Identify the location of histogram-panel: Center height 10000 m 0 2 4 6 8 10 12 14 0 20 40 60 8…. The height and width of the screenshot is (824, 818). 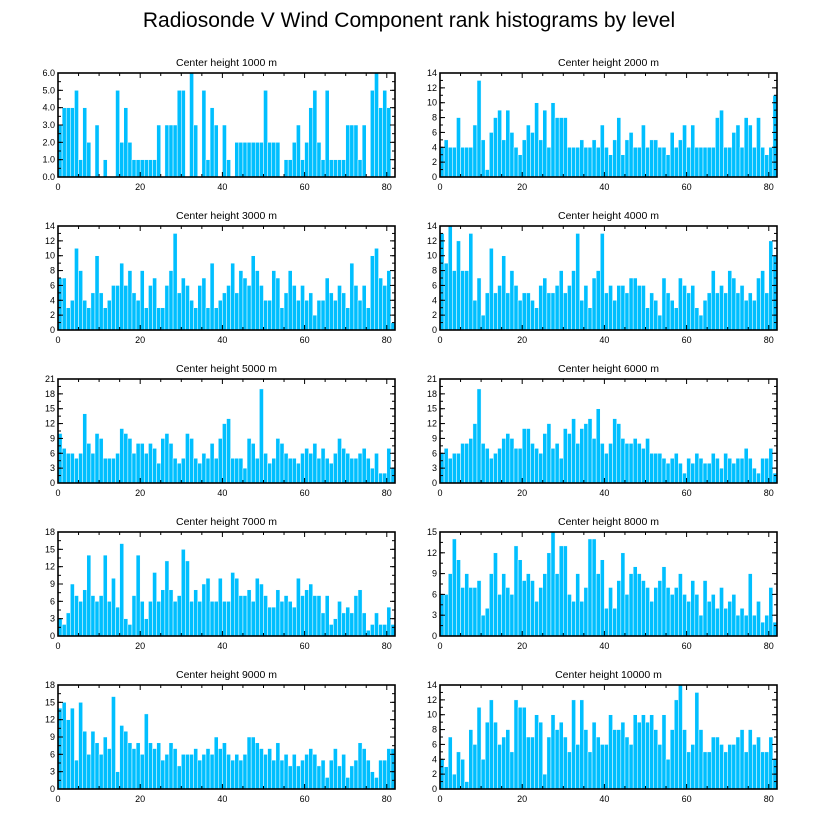
(602, 736).